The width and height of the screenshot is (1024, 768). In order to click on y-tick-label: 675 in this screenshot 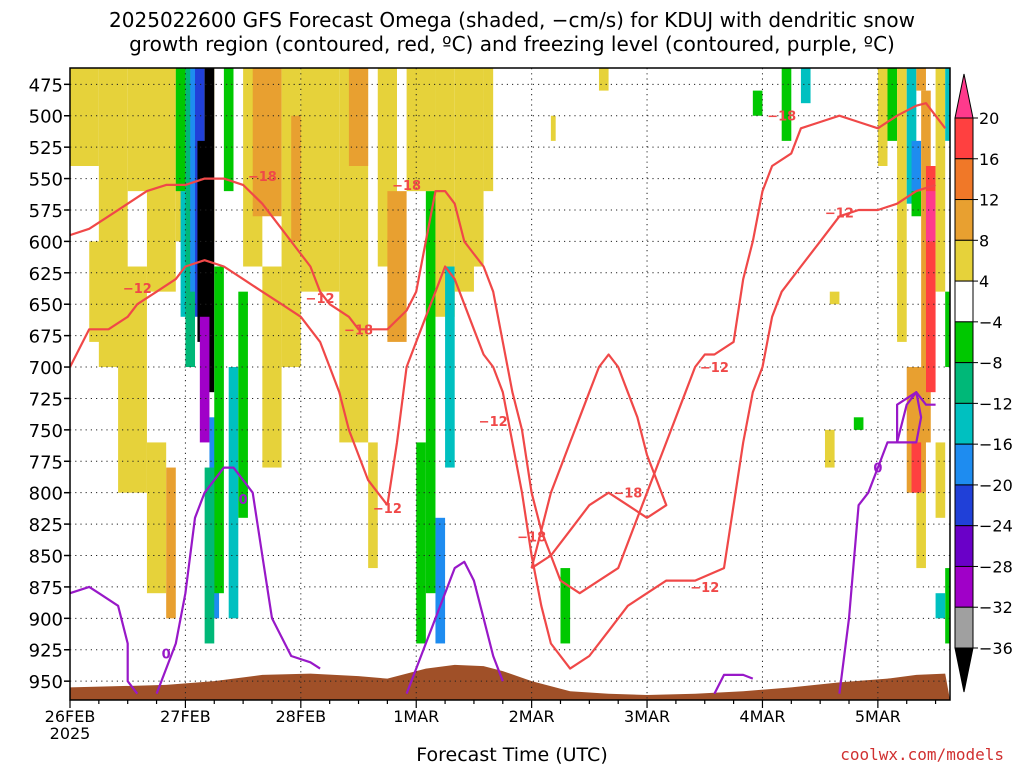, I will do `click(46, 337)`.